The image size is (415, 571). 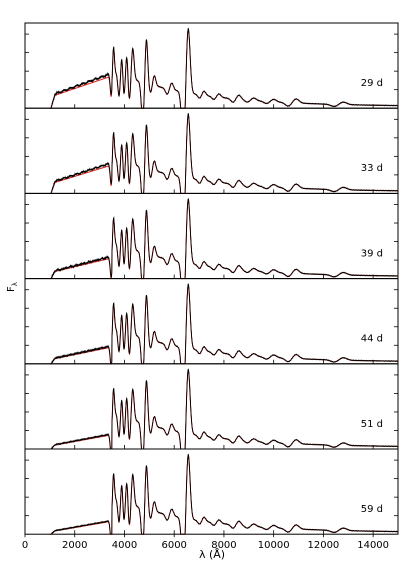 What do you see at coordinates (323, 545) in the screenshot?
I see `x-tick-label: 12000` at bounding box center [323, 545].